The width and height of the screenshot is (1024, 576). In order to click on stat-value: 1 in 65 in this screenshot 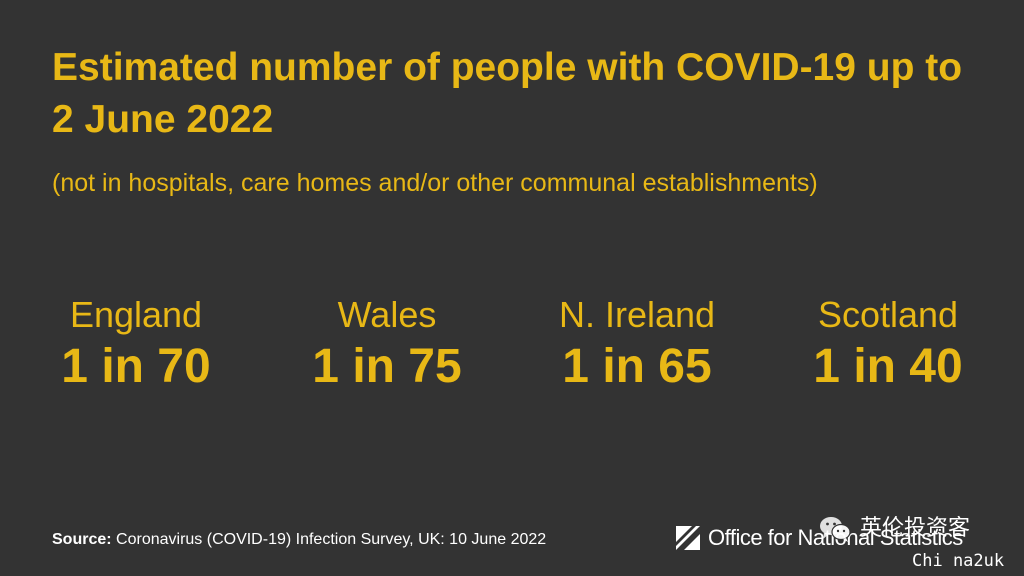, I will do `click(637, 366)`.